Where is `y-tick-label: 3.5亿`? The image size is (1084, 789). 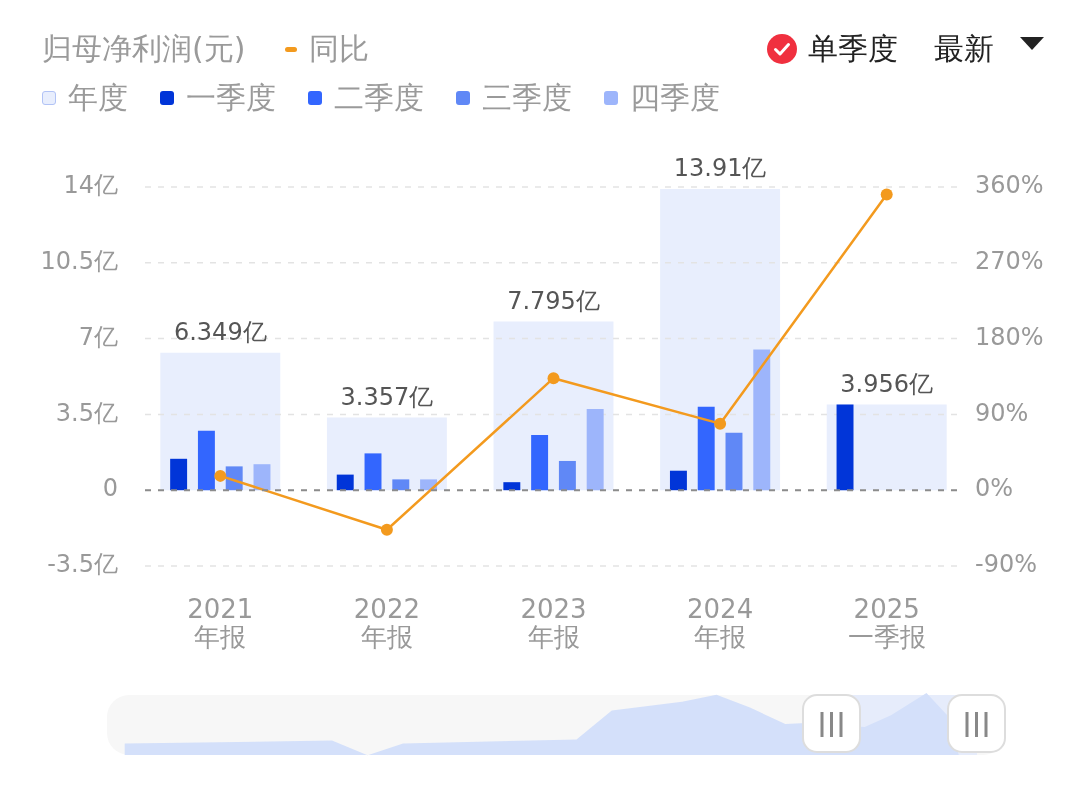 y-tick-label: 3.5亿 is located at coordinates (86, 412).